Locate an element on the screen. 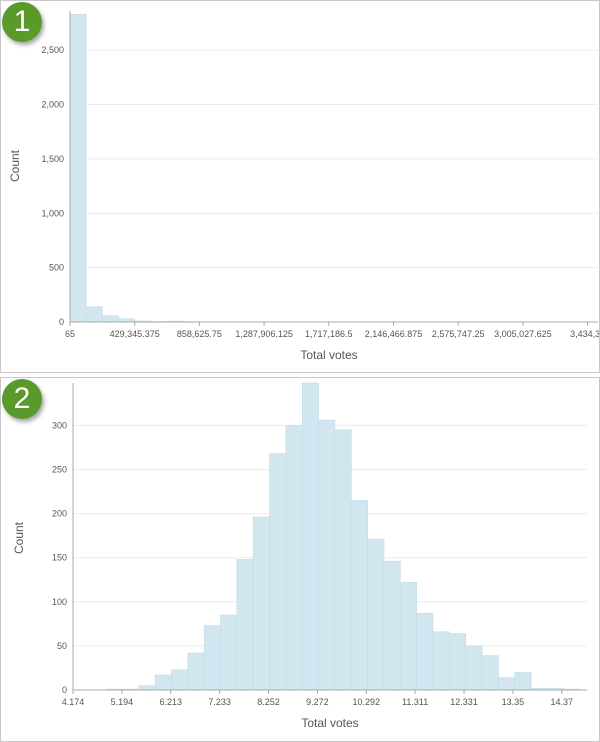  x-tick-label: 858,625.75 is located at coordinates (199, 334).